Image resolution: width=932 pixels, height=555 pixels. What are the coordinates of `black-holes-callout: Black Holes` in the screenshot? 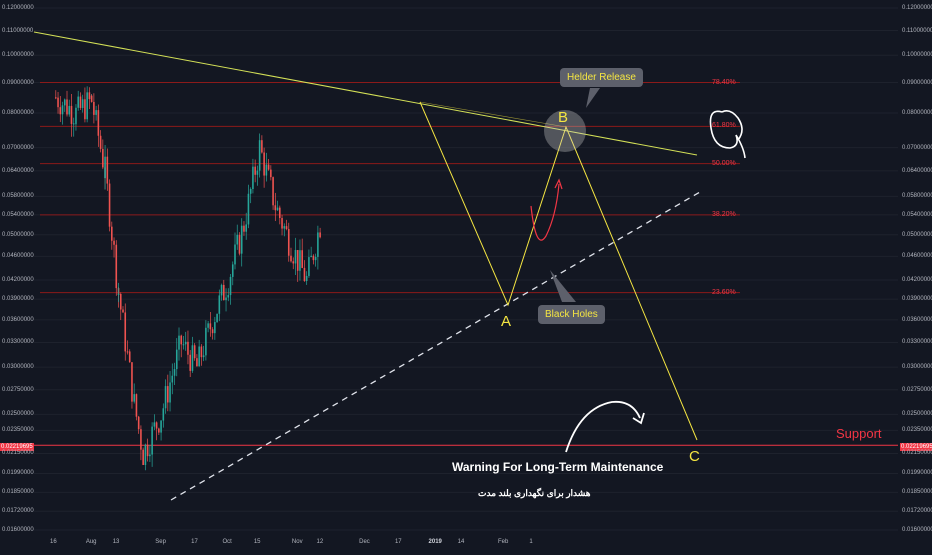 It's located at (571, 314).